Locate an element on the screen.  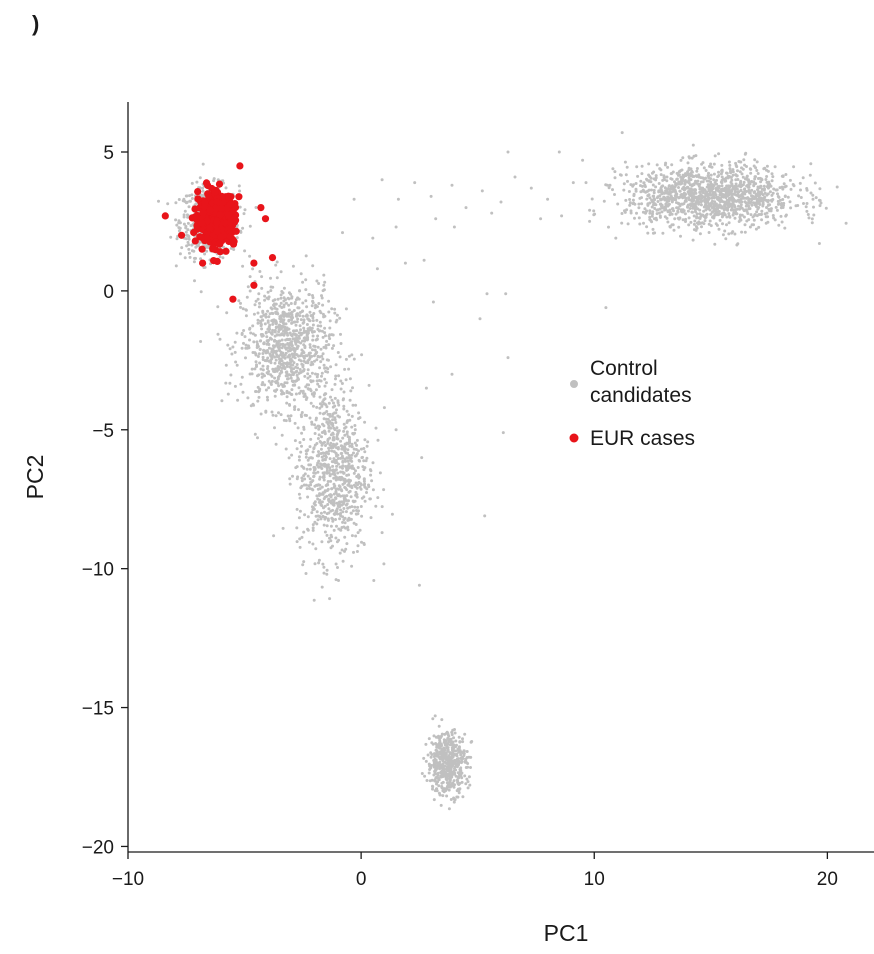
legend-control-candidates-label: candidates is located at coordinates (641, 395).